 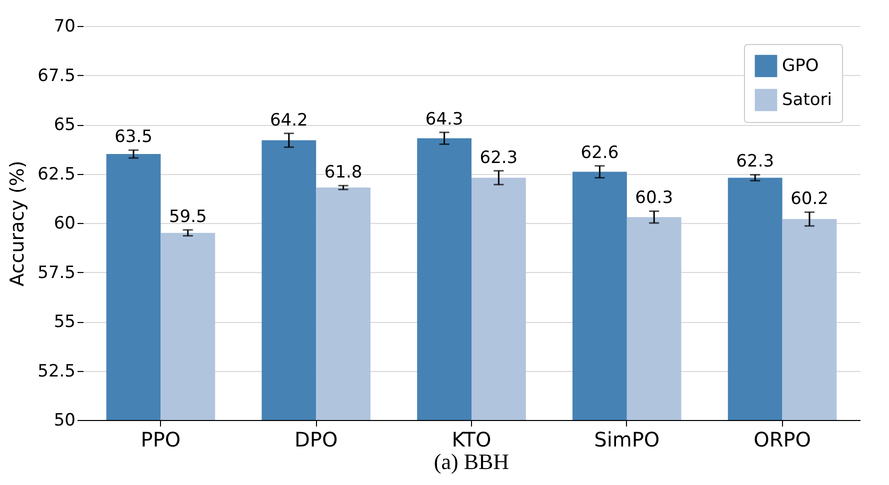 What do you see at coordinates (599, 152) in the screenshot?
I see `data-label: 62.6` at bounding box center [599, 152].